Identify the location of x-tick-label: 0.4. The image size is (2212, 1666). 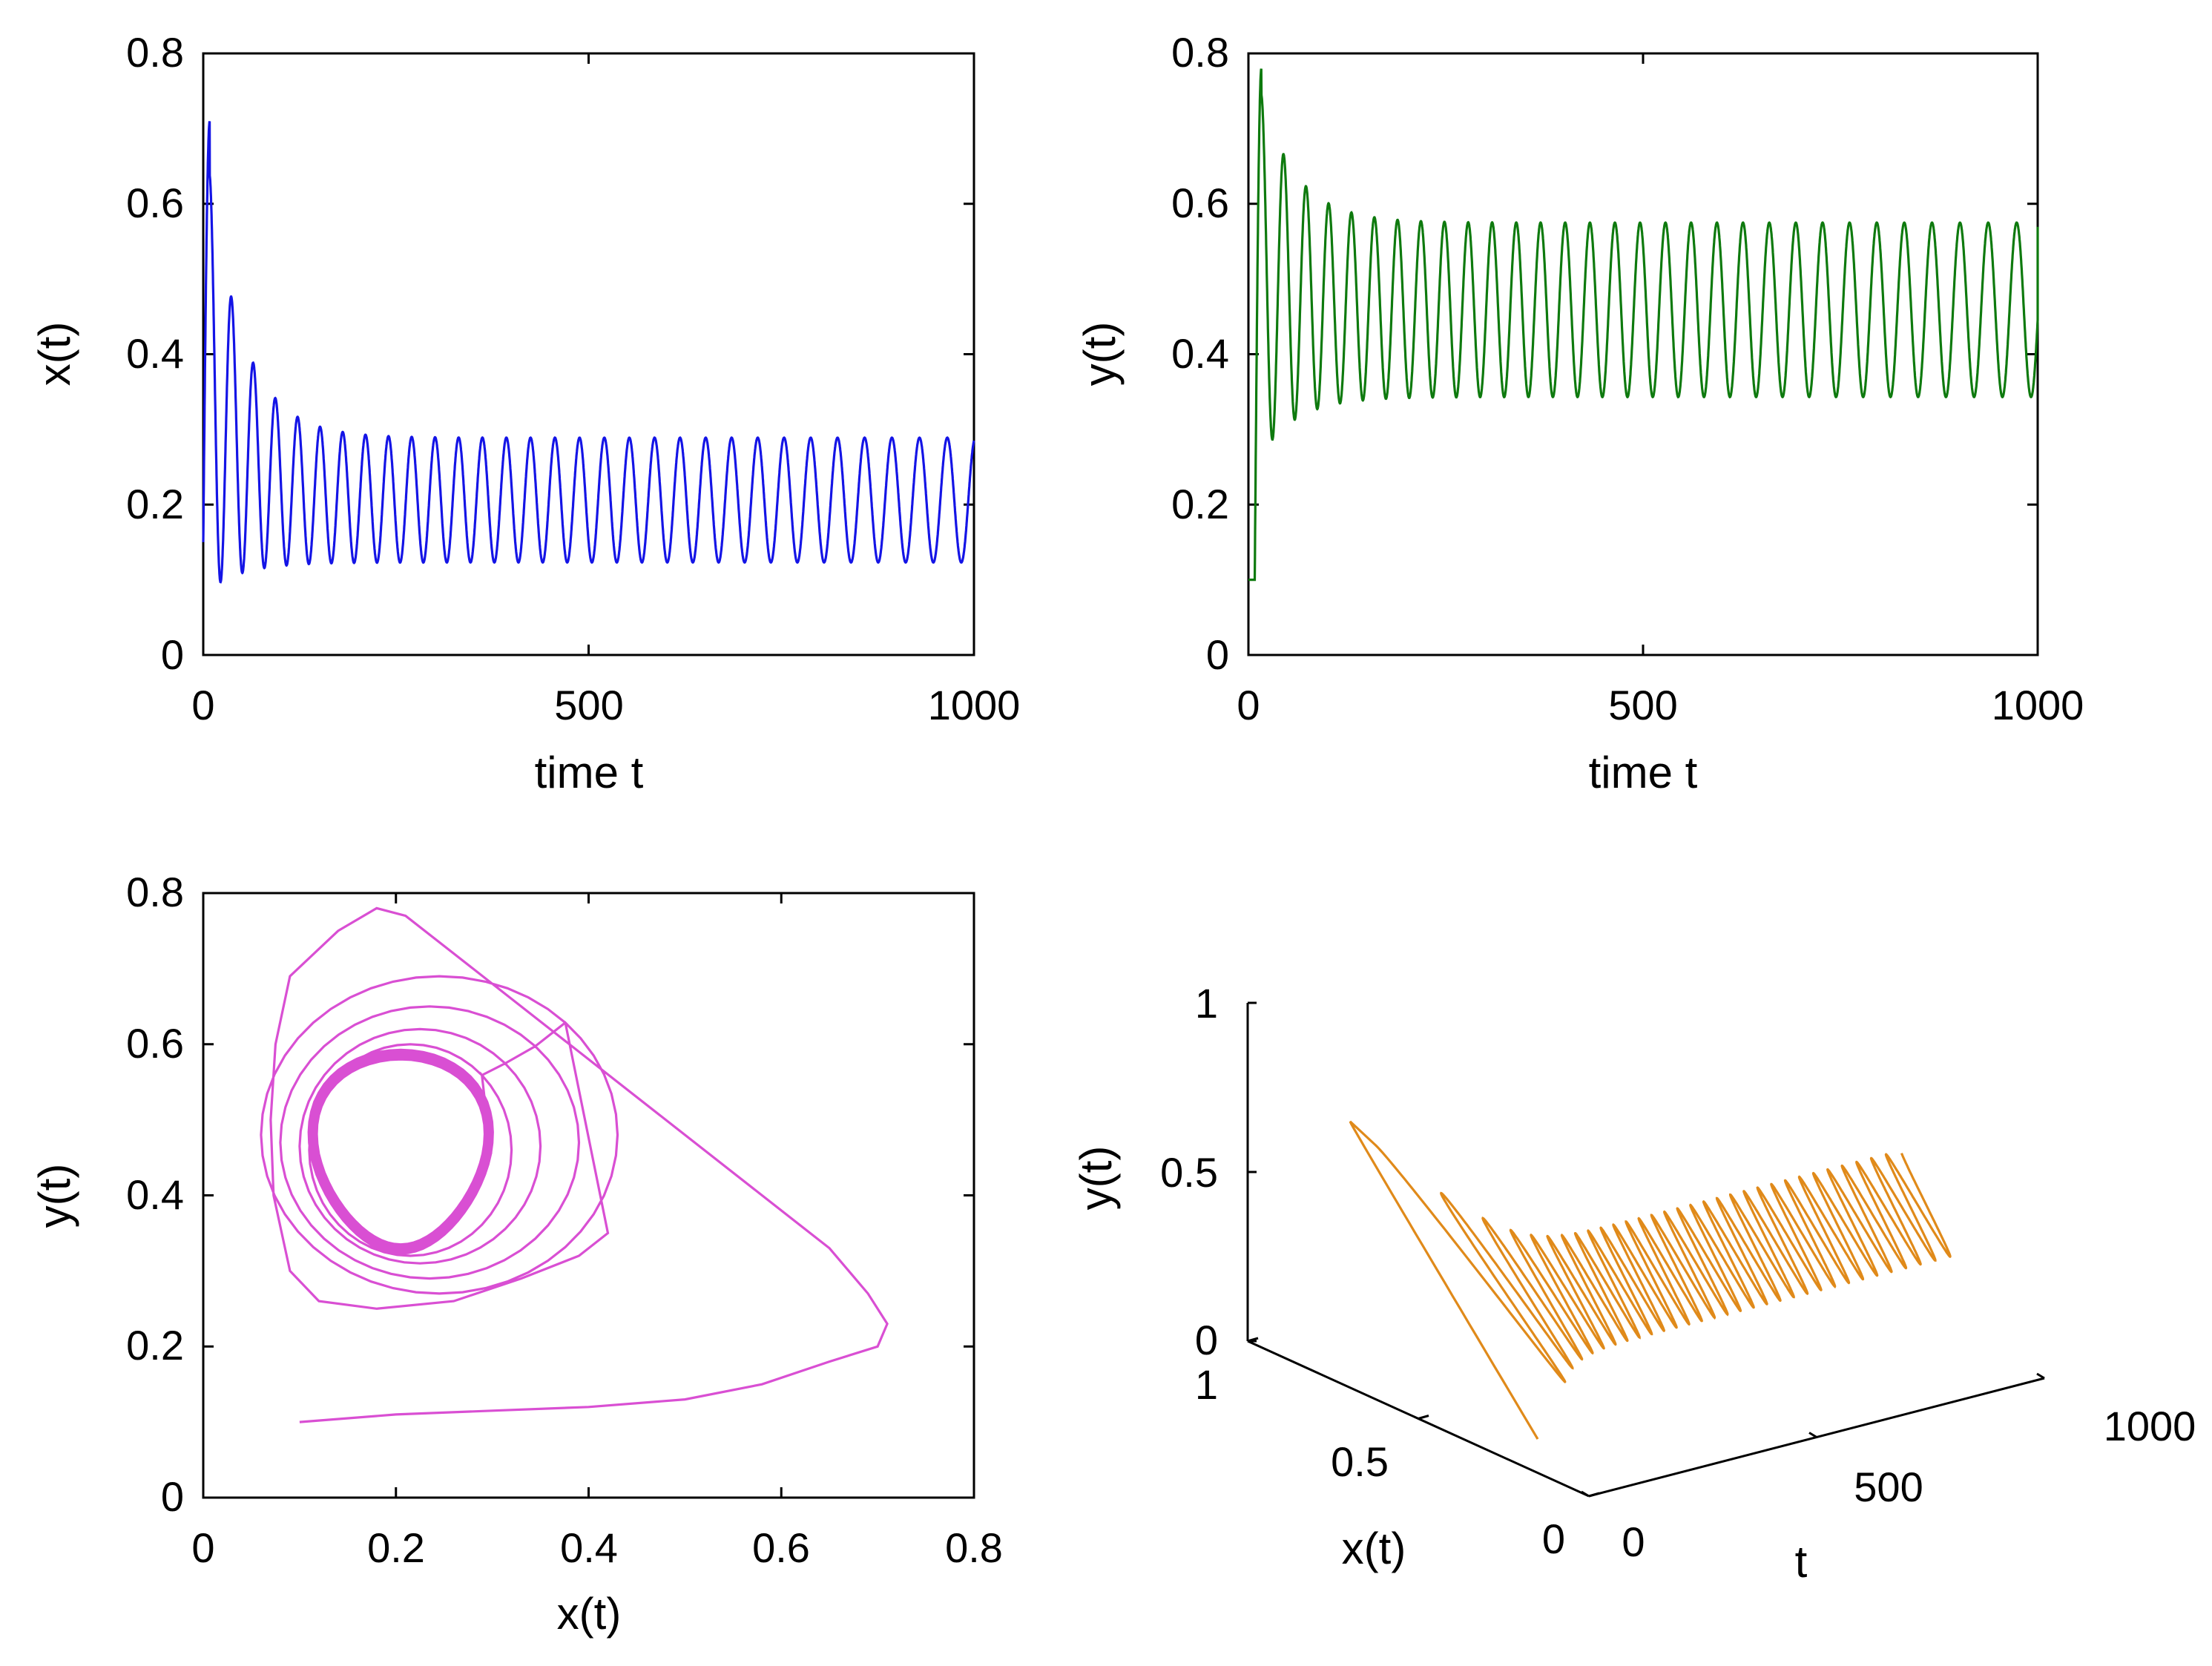
(589, 1547).